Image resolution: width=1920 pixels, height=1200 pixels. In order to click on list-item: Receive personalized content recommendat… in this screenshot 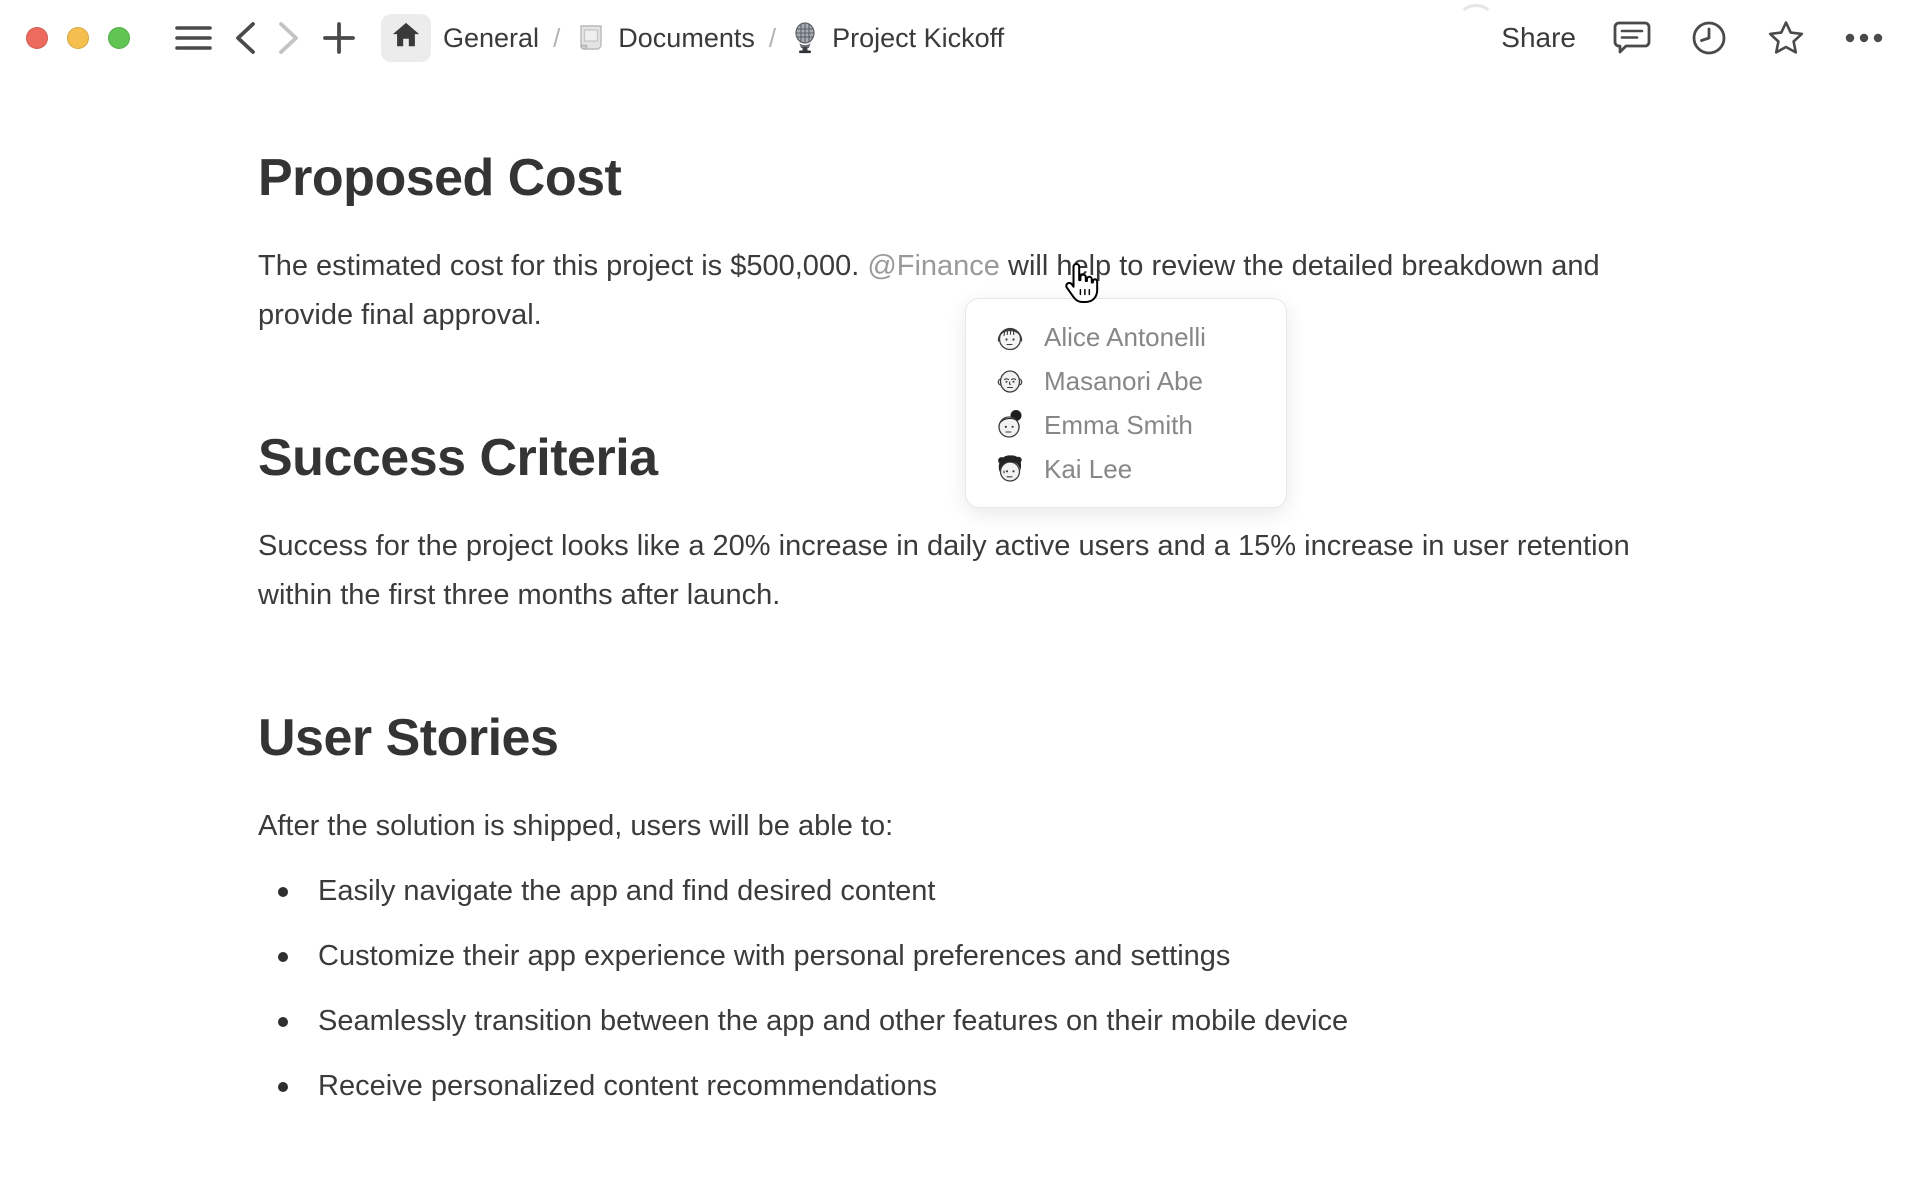, I will do `click(978, 1086)`.